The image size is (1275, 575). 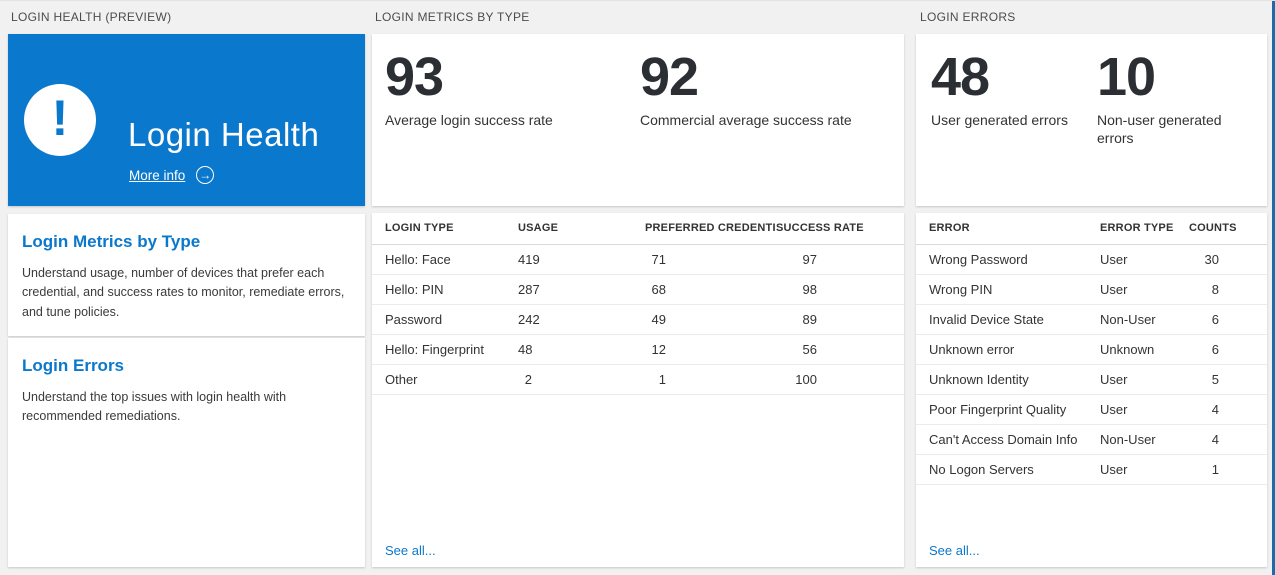 I want to click on stat-value: 10, so click(x=1126, y=77).